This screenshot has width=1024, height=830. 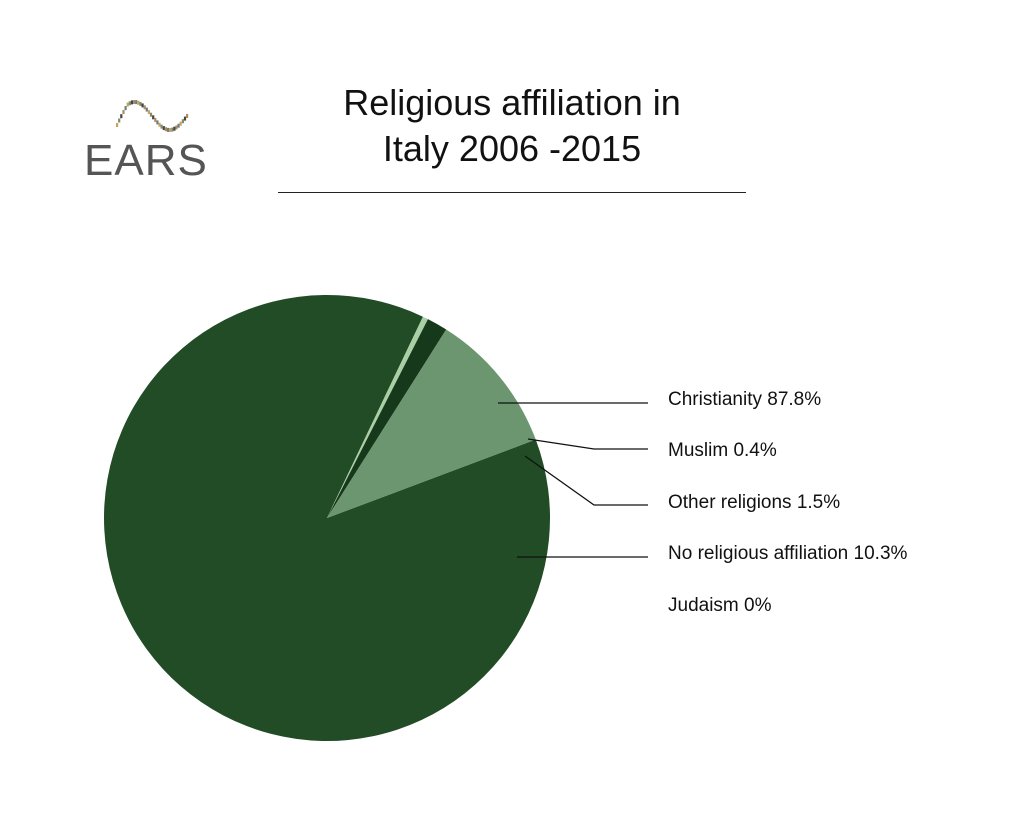 I want to click on ears-logo: EARS, so click(x=145, y=139).